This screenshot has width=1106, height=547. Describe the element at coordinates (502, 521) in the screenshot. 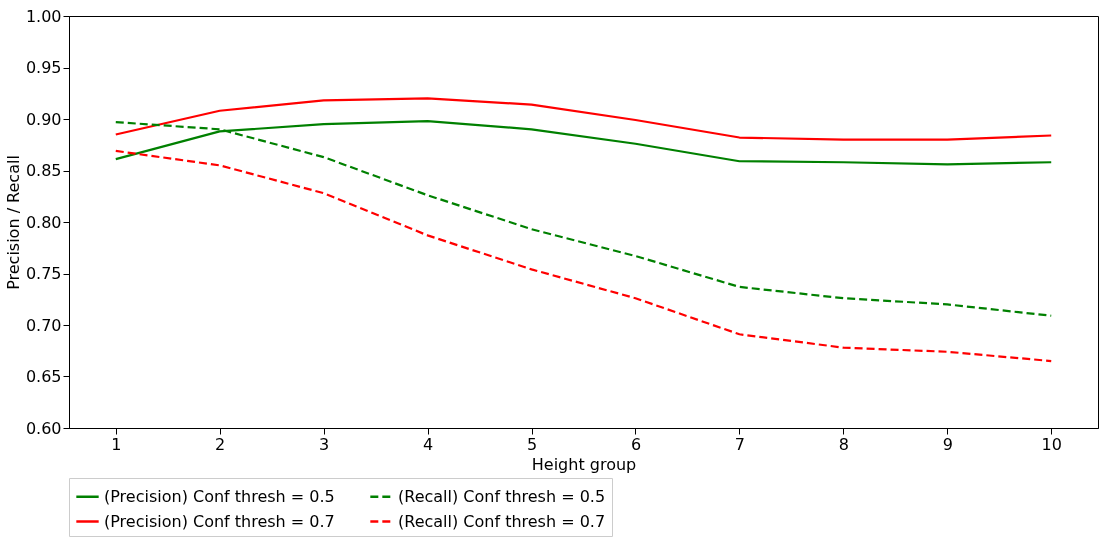

I see `legend-label: (Recall) Conf thresh = 0.7` at that location.